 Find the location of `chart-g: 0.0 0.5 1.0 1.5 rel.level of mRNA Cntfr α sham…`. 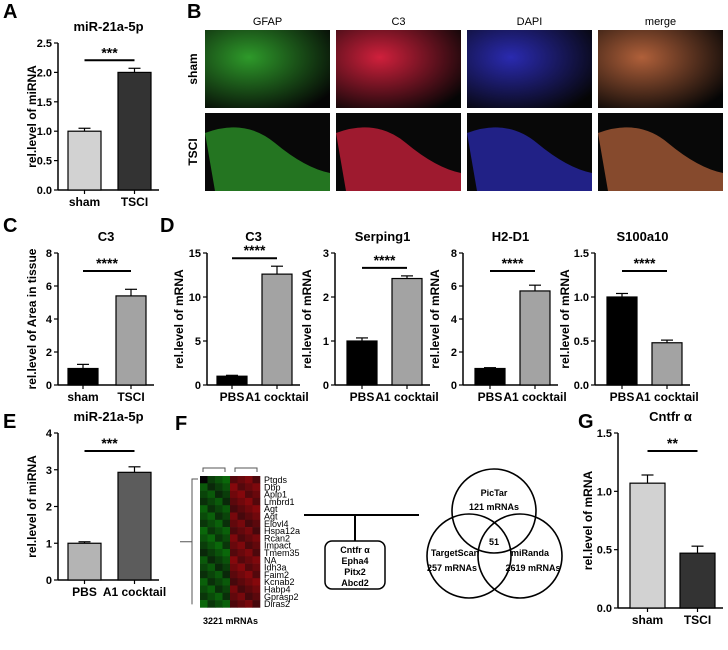

chart-g: 0.0 0.5 1.0 1.5 rel.level of mRNA Cntfr α sham… is located at coordinates (652, 518).